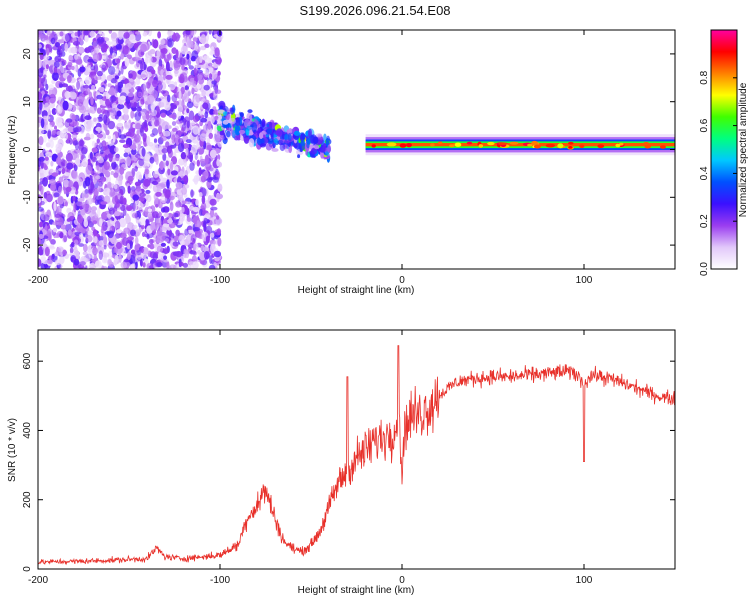  Describe the element at coordinates (704, 269) in the screenshot. I see `colorbar-tick-label: 0.0` at that location.